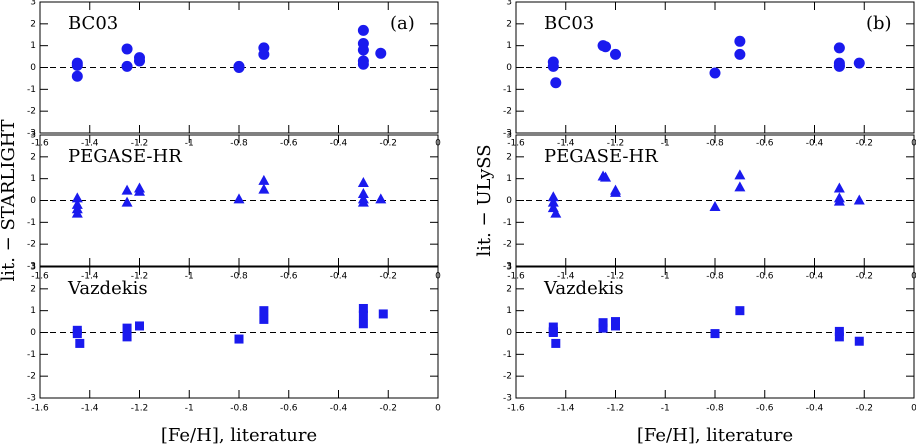 The image size is (916, 447). What do you see at coordinates (9, 200) in the screenshot?
I see `y-axis-label: lit. − STARLIGHT` at bounding box center [9, 200].